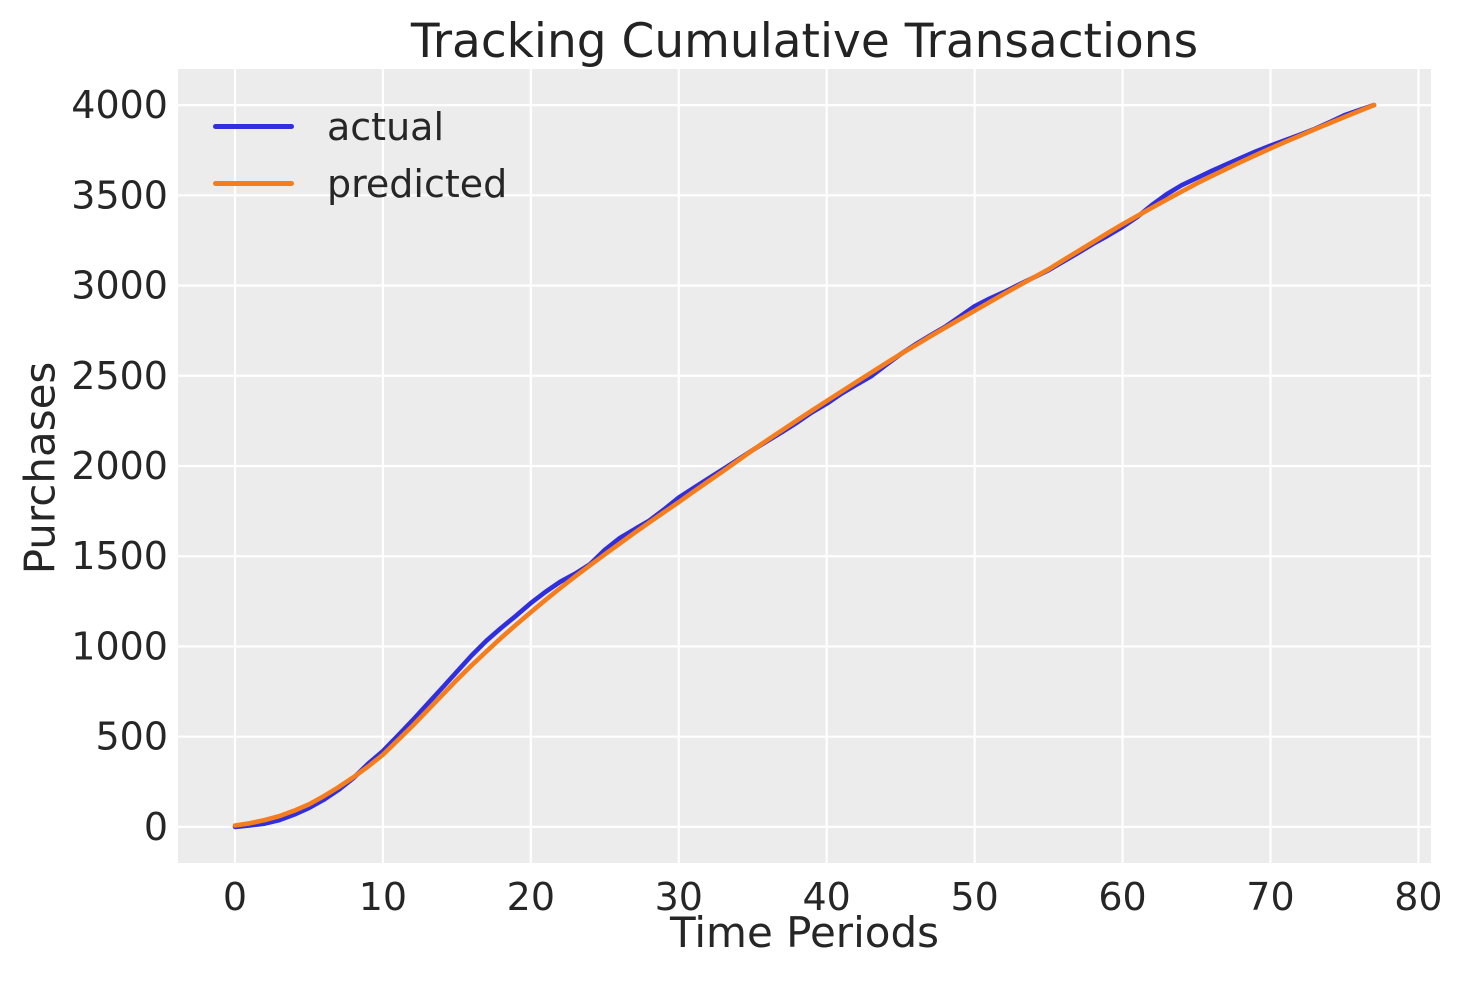  Describe the element at coordinates (417, 183) in the screenshot. I see `legend-label: predicted` at that location.